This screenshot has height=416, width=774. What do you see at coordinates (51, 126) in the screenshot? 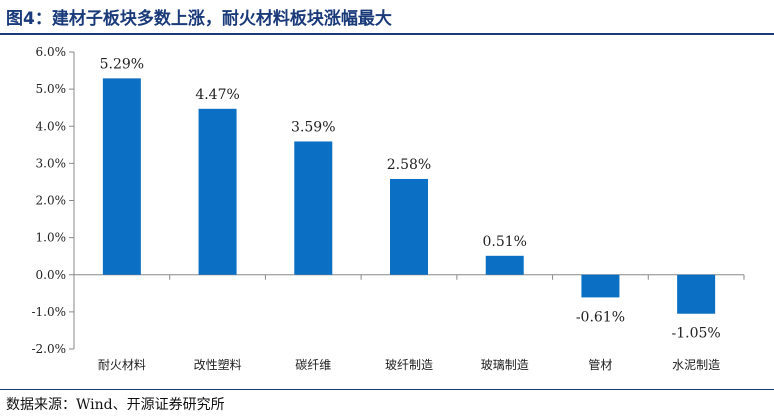
I see `y-tick-label: 4.0%` at bounding box center [51, 126].